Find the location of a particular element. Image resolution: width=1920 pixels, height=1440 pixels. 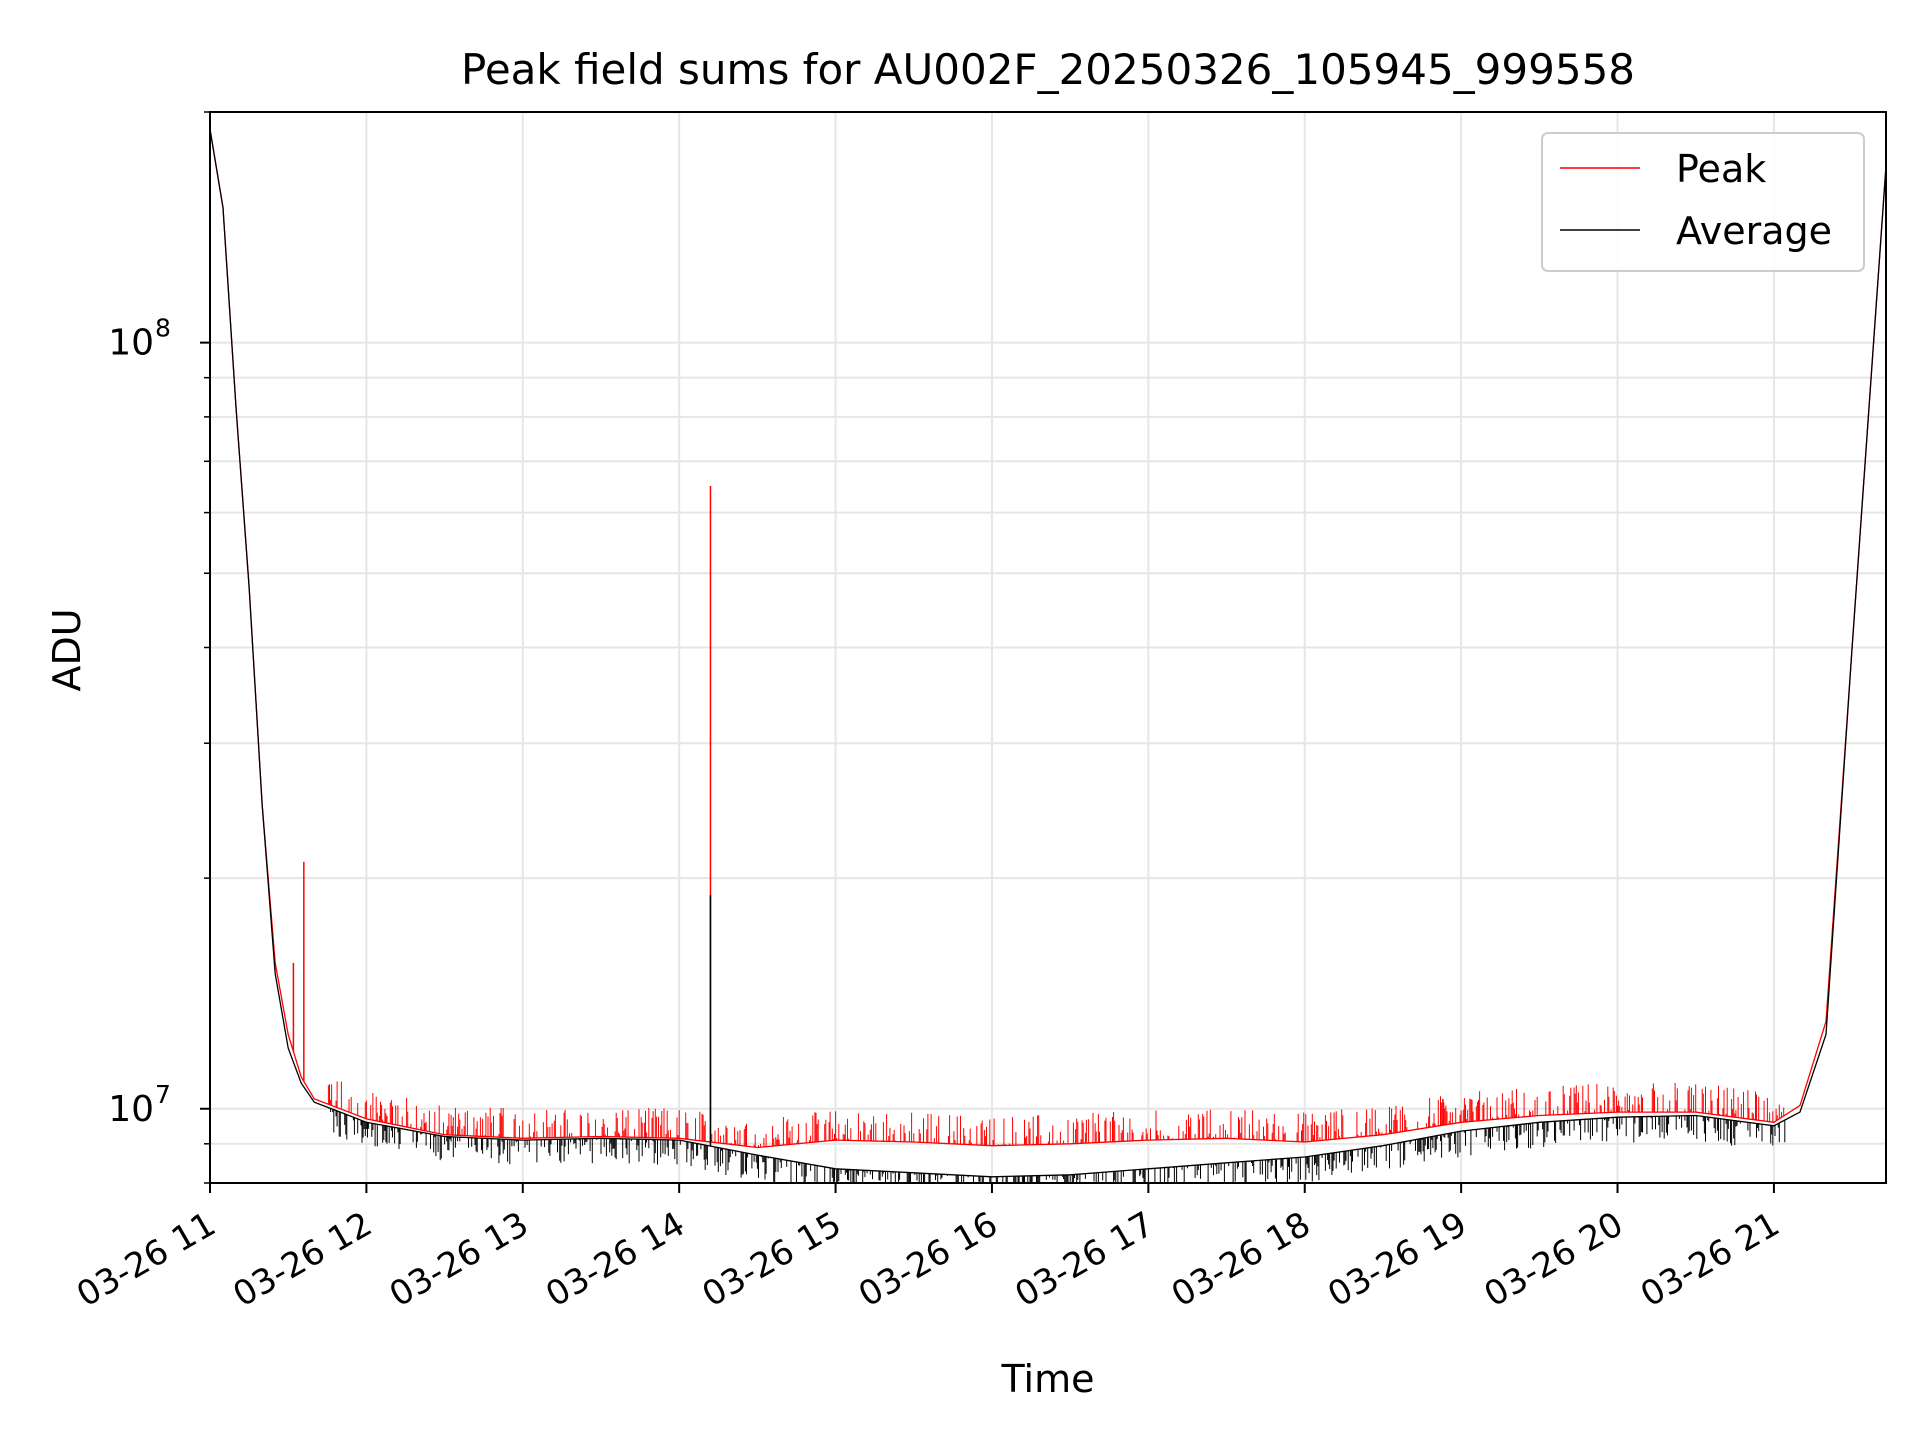

legend-average-label: Average is located at coordinates (1754, 231).